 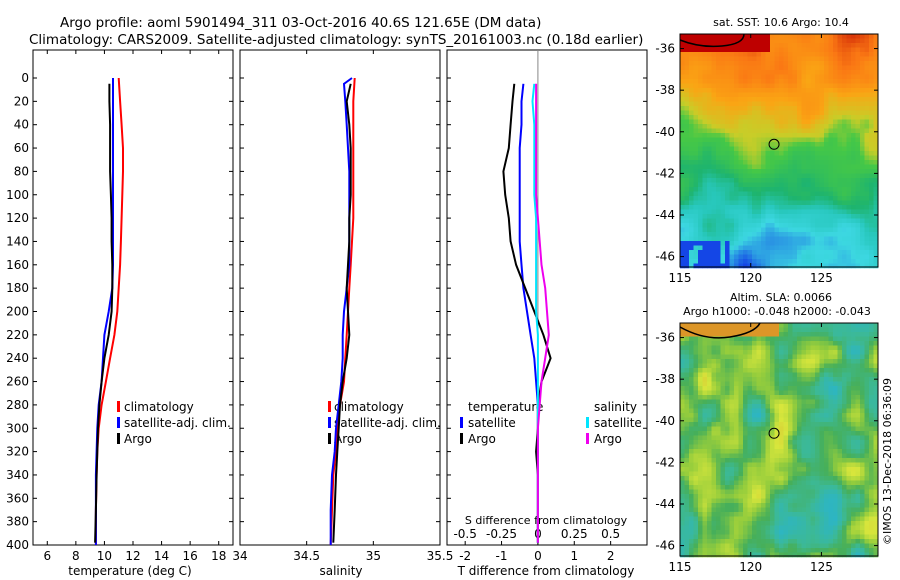 I want to click on coastline, so click(x=720, y=330).